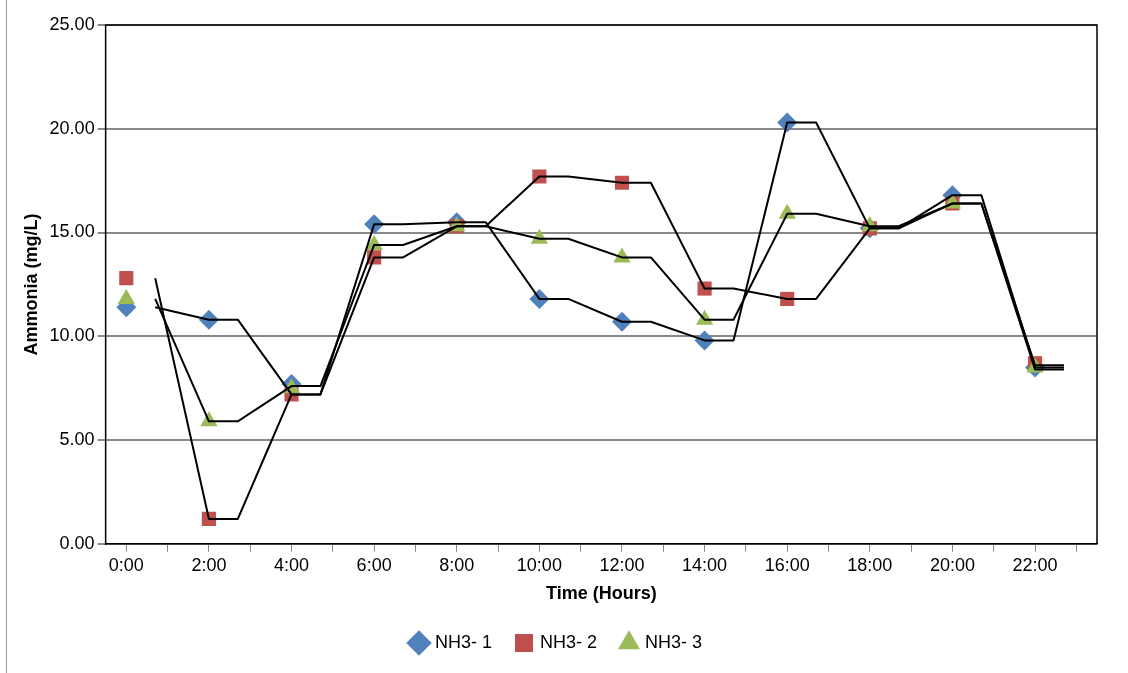 This screenshot has height=673, width=1128. What do you see at coordinates (463, 641) in the screenshot?
I see `legend-label: NH3- 1` at bounding box center [463, 641].